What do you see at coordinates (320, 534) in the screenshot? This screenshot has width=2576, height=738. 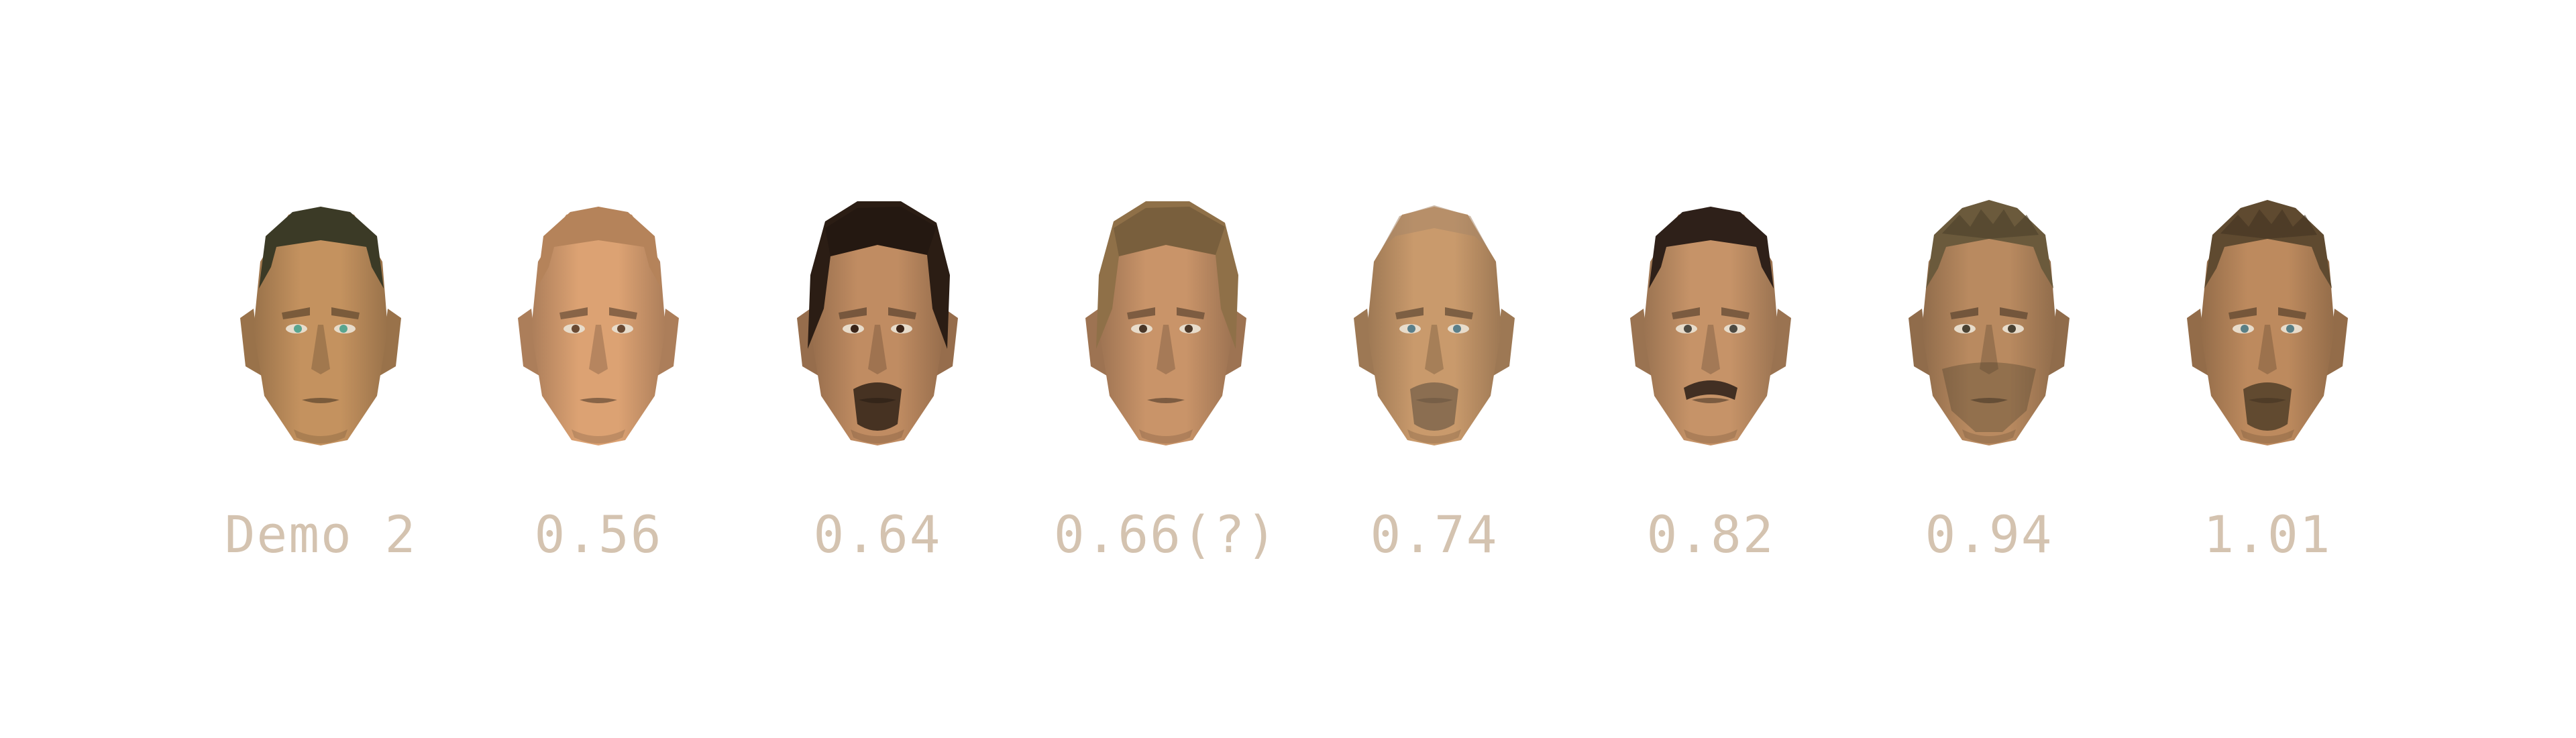 I see `version-label: Demo 2` at bounding box center [320, 534].